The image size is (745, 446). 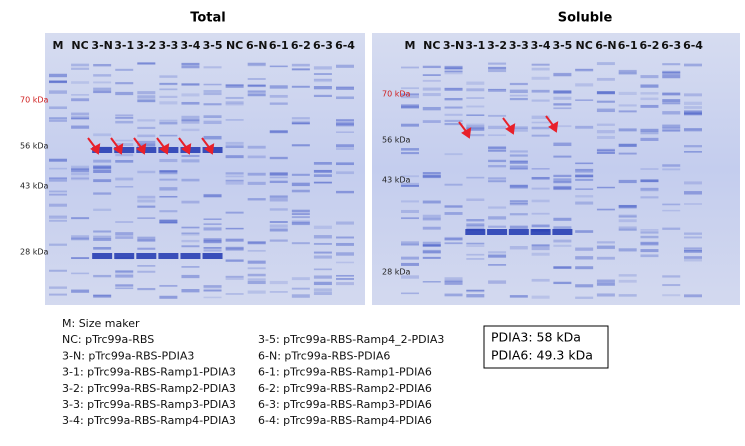 What do you see at coordinates (149, 388) in the screenshot?
I see `legend-item: 3-2: pTrc99a-RBS-Ramp2-PDIA3` at bounding box center [149, 388].